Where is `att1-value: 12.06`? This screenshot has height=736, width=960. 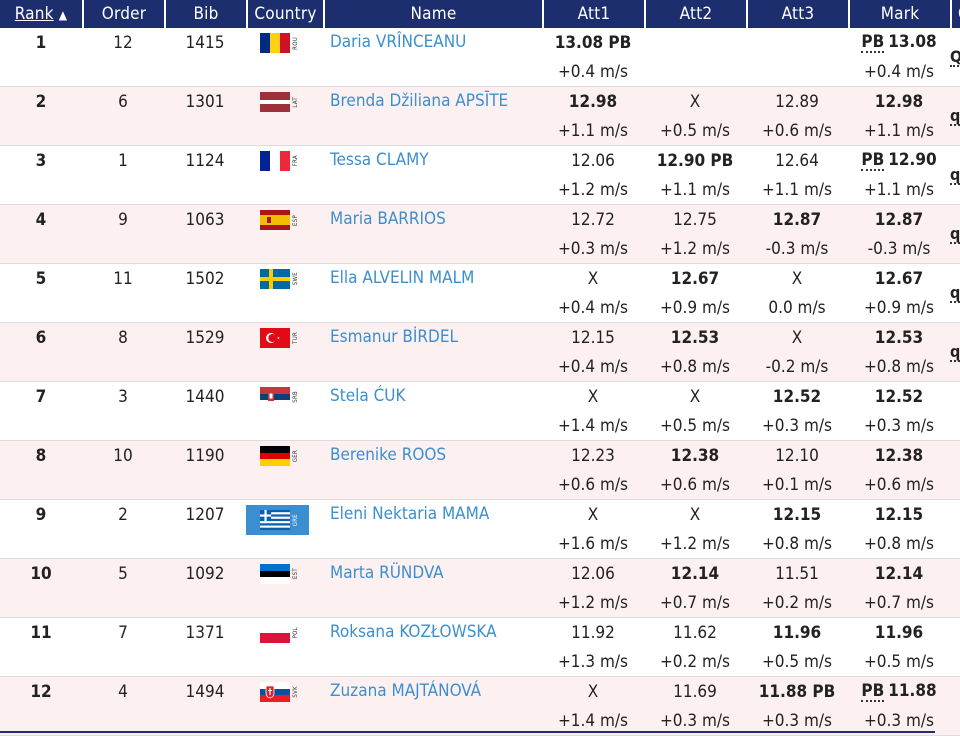
att1-value: 12.06 is located at coordinates (593, 160).